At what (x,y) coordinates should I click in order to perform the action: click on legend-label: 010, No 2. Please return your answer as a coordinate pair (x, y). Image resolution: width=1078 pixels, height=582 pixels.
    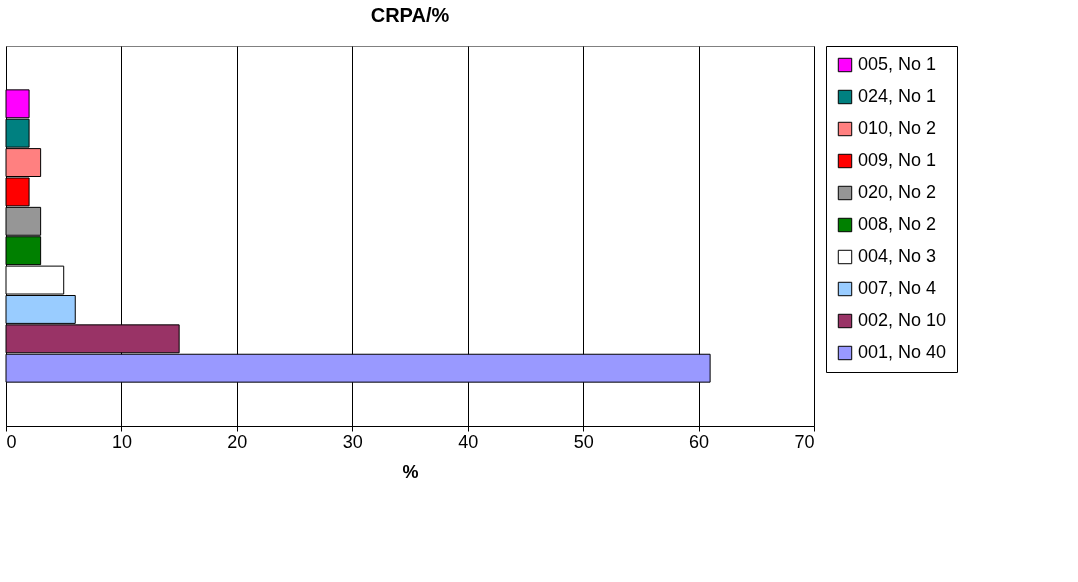
    Looking at the image, I should click on (897, 128).